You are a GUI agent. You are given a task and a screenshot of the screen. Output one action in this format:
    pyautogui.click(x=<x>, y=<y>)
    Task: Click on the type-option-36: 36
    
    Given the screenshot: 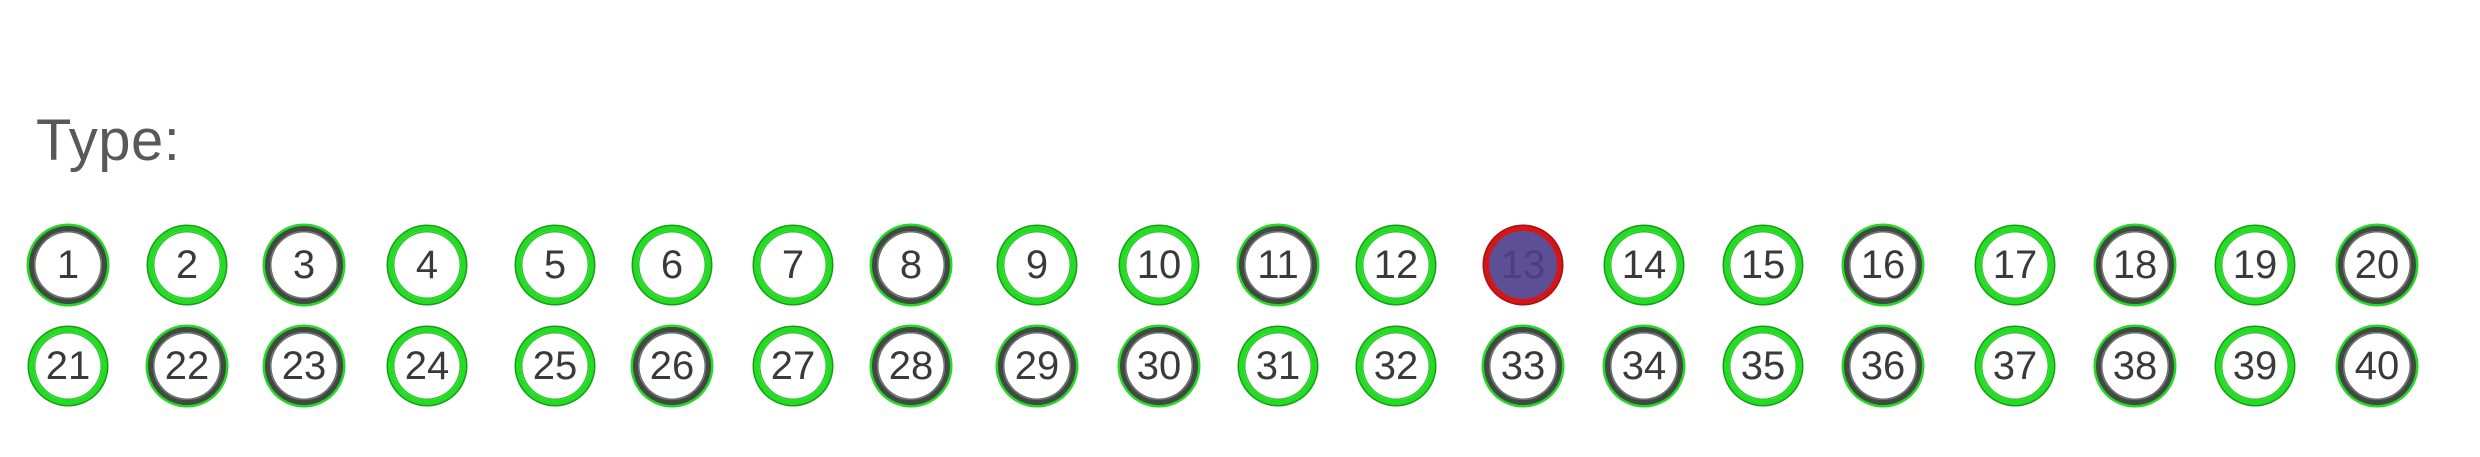 What is the action you would take?
    pyautogui.click(x=1883, y=366)
    